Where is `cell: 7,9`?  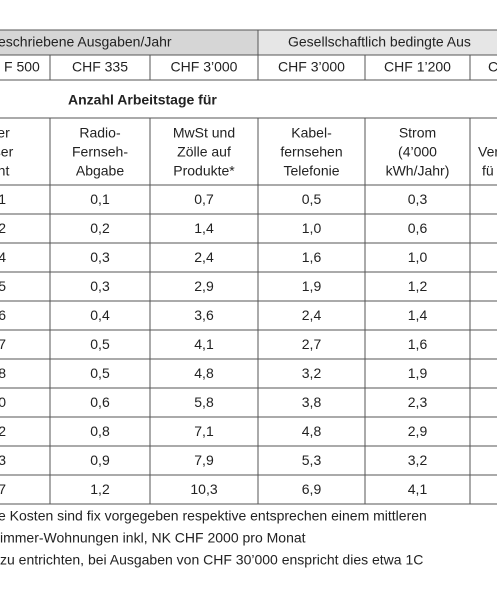 cell: 7,9 is located at coordinates (204, 460).